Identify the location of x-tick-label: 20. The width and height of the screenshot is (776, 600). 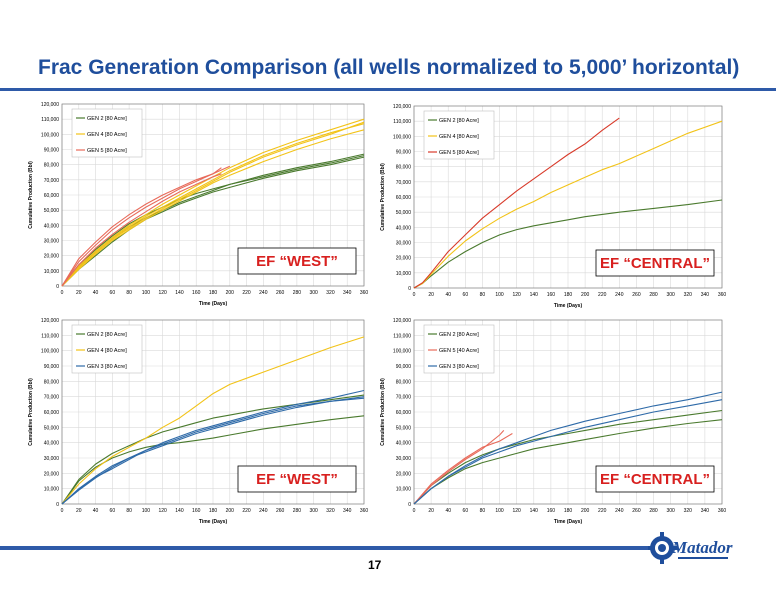
(79, 511).